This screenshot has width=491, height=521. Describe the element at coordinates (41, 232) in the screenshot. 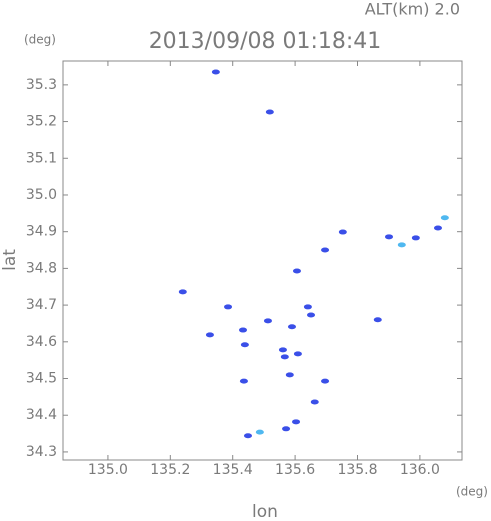

I see `y-tick-label: 34.9` at that location.